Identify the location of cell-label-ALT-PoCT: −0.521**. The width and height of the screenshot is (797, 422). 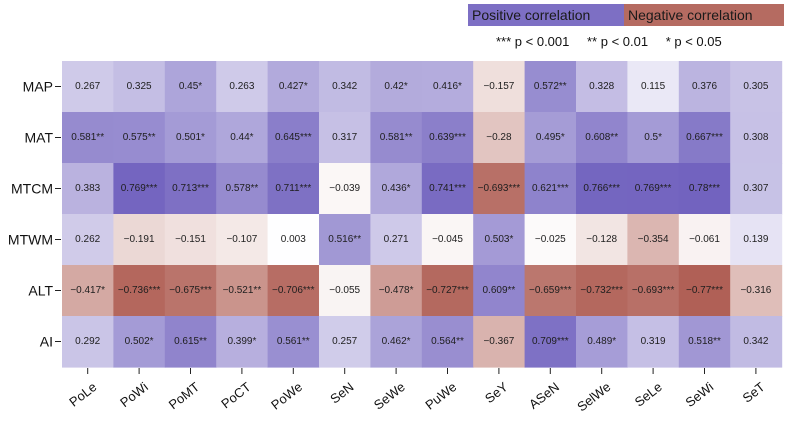
(242, 290).